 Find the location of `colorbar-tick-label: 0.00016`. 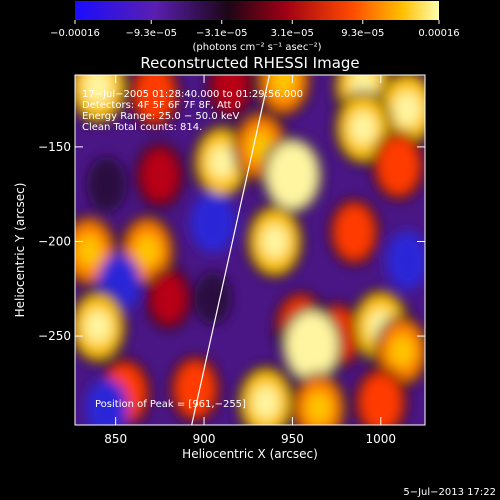

colorbar-tick-label: 0.00016 is located at coordinates (438, 33).